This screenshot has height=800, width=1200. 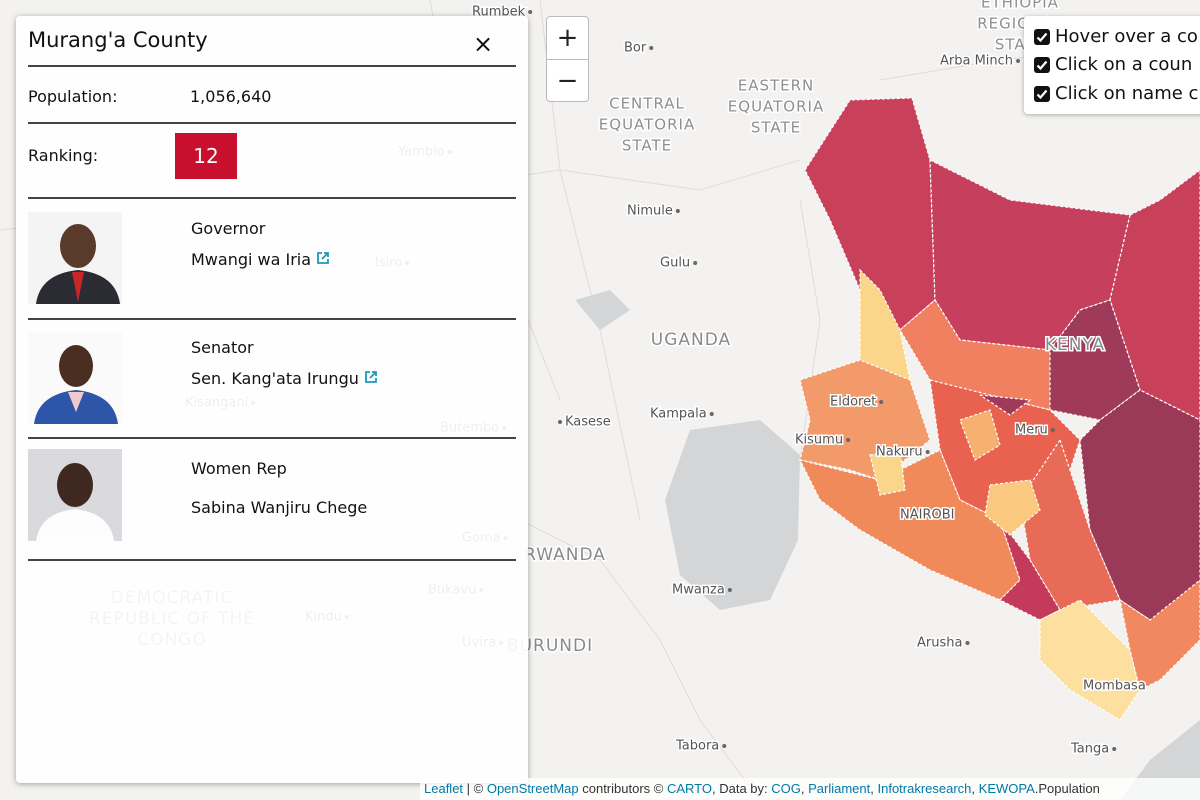 What do you see at coordinates (976, 61) in the screenshot?
I see `city-label: Arba Minch` at bounding box center [976, 61].